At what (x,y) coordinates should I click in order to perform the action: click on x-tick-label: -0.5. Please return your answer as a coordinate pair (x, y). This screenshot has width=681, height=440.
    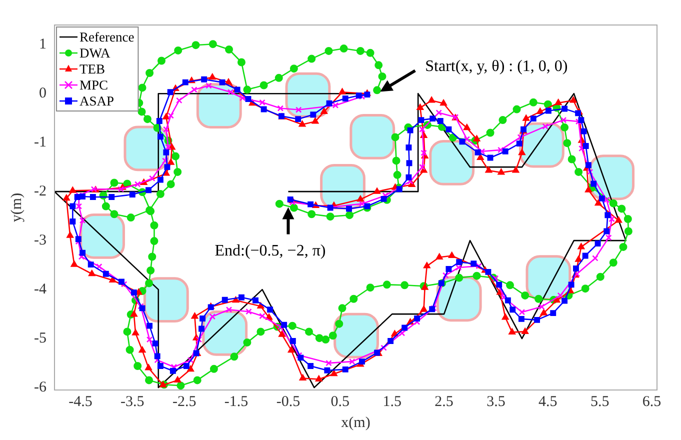
    Looking at the image, I should click on (288, 402).